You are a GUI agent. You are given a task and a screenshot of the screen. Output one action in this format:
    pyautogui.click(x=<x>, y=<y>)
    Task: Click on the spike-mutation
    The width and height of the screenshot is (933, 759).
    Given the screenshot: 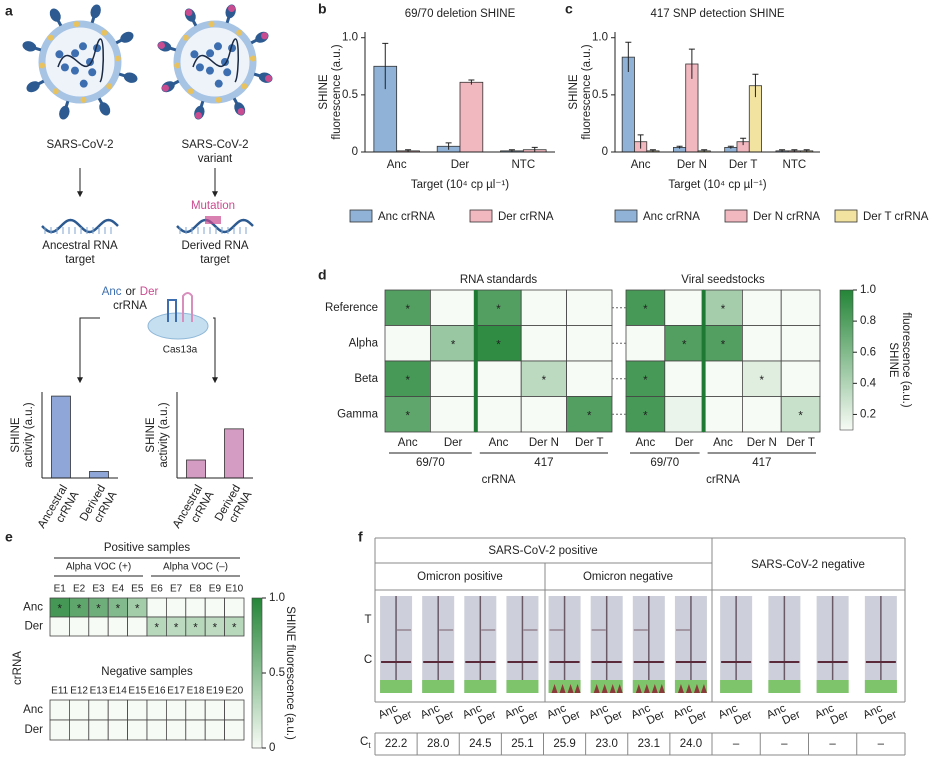 What is the action you would take?
    pyautogui.click(x=165, y=88)
    